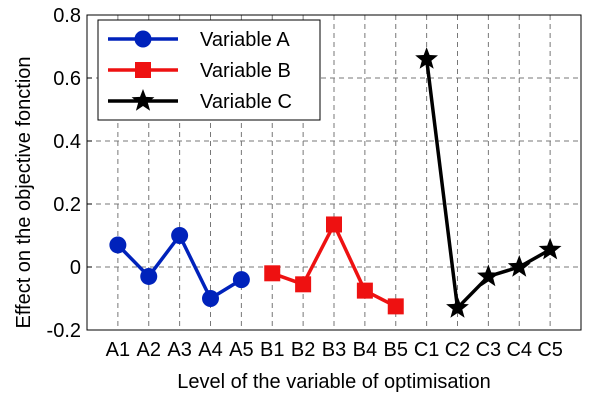 This screenshot has width=593, height=393. I want to click on y-tick-label: 0, so click(75, 268).